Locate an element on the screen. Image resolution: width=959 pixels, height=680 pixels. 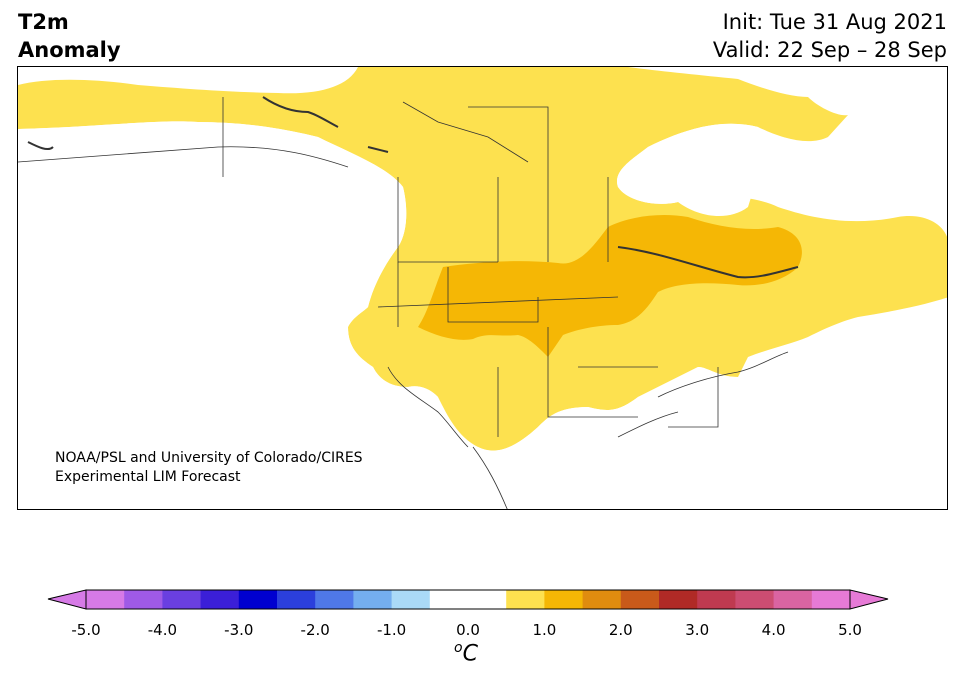
colorbar-tick-label: -4.0 is located at coordinates (162, 630).